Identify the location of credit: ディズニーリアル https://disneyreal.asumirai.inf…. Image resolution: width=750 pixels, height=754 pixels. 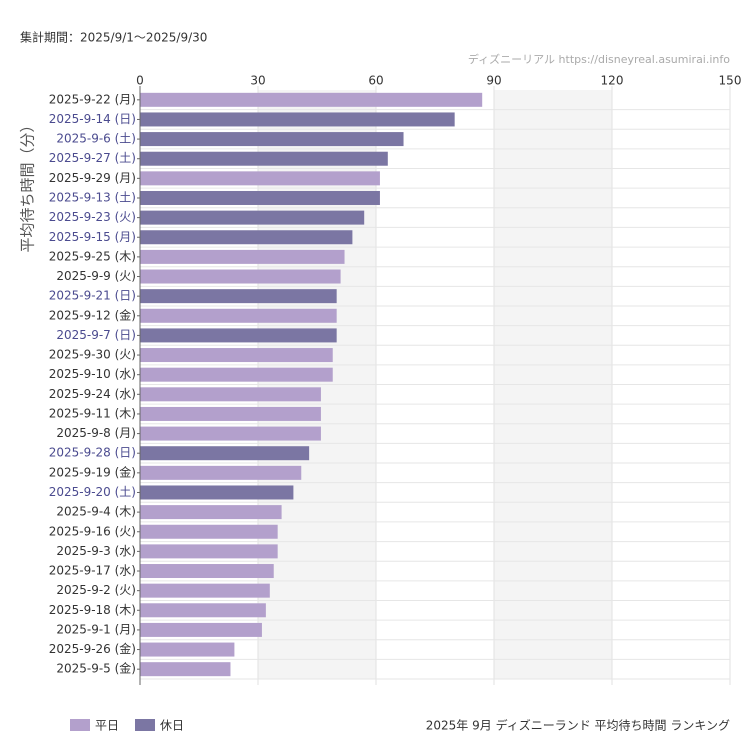
(599, 59).